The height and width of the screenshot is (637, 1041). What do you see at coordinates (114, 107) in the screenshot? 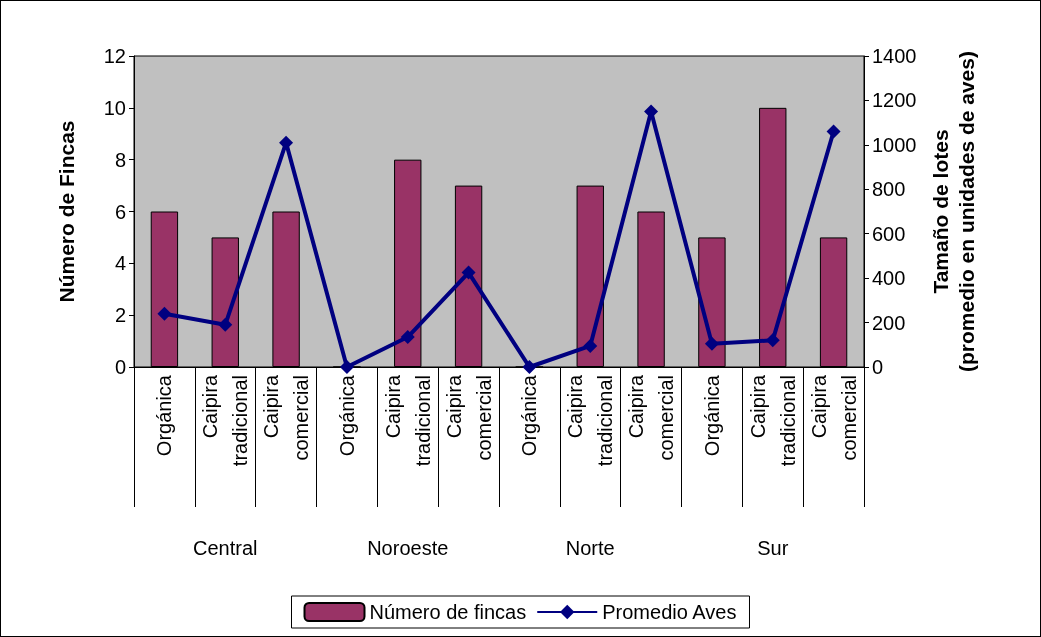
I see `y-tick-label: 10` at bounding box center [114, 107].